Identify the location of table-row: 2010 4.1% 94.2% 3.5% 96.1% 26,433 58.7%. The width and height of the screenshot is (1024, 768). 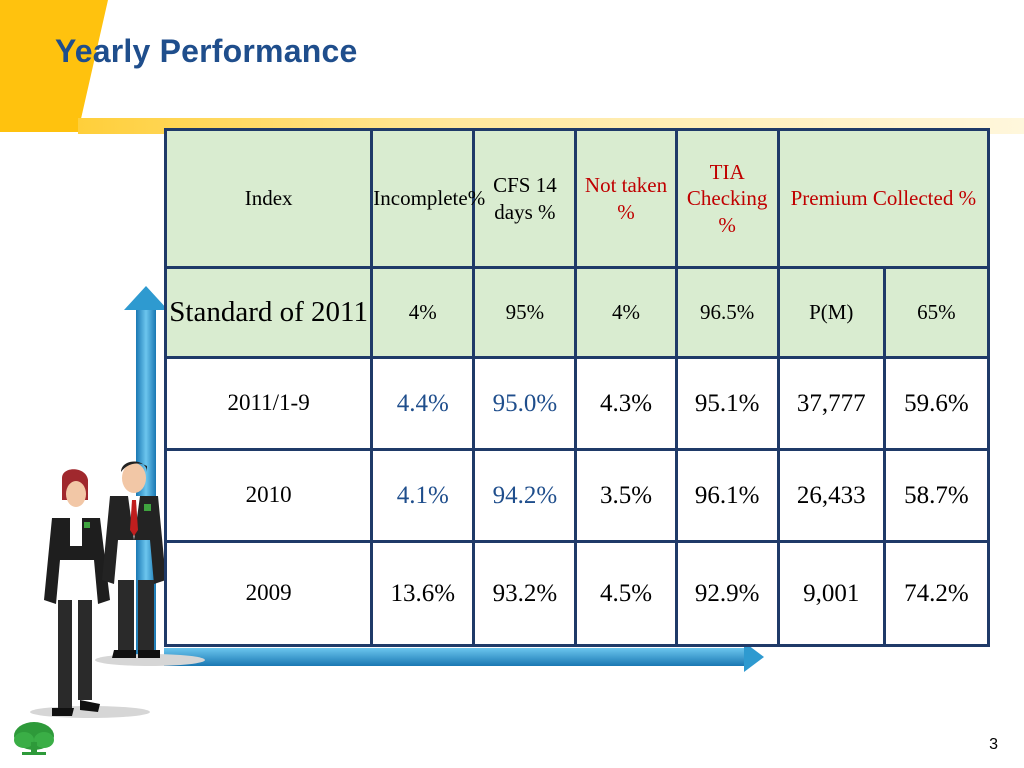
(577, 495).